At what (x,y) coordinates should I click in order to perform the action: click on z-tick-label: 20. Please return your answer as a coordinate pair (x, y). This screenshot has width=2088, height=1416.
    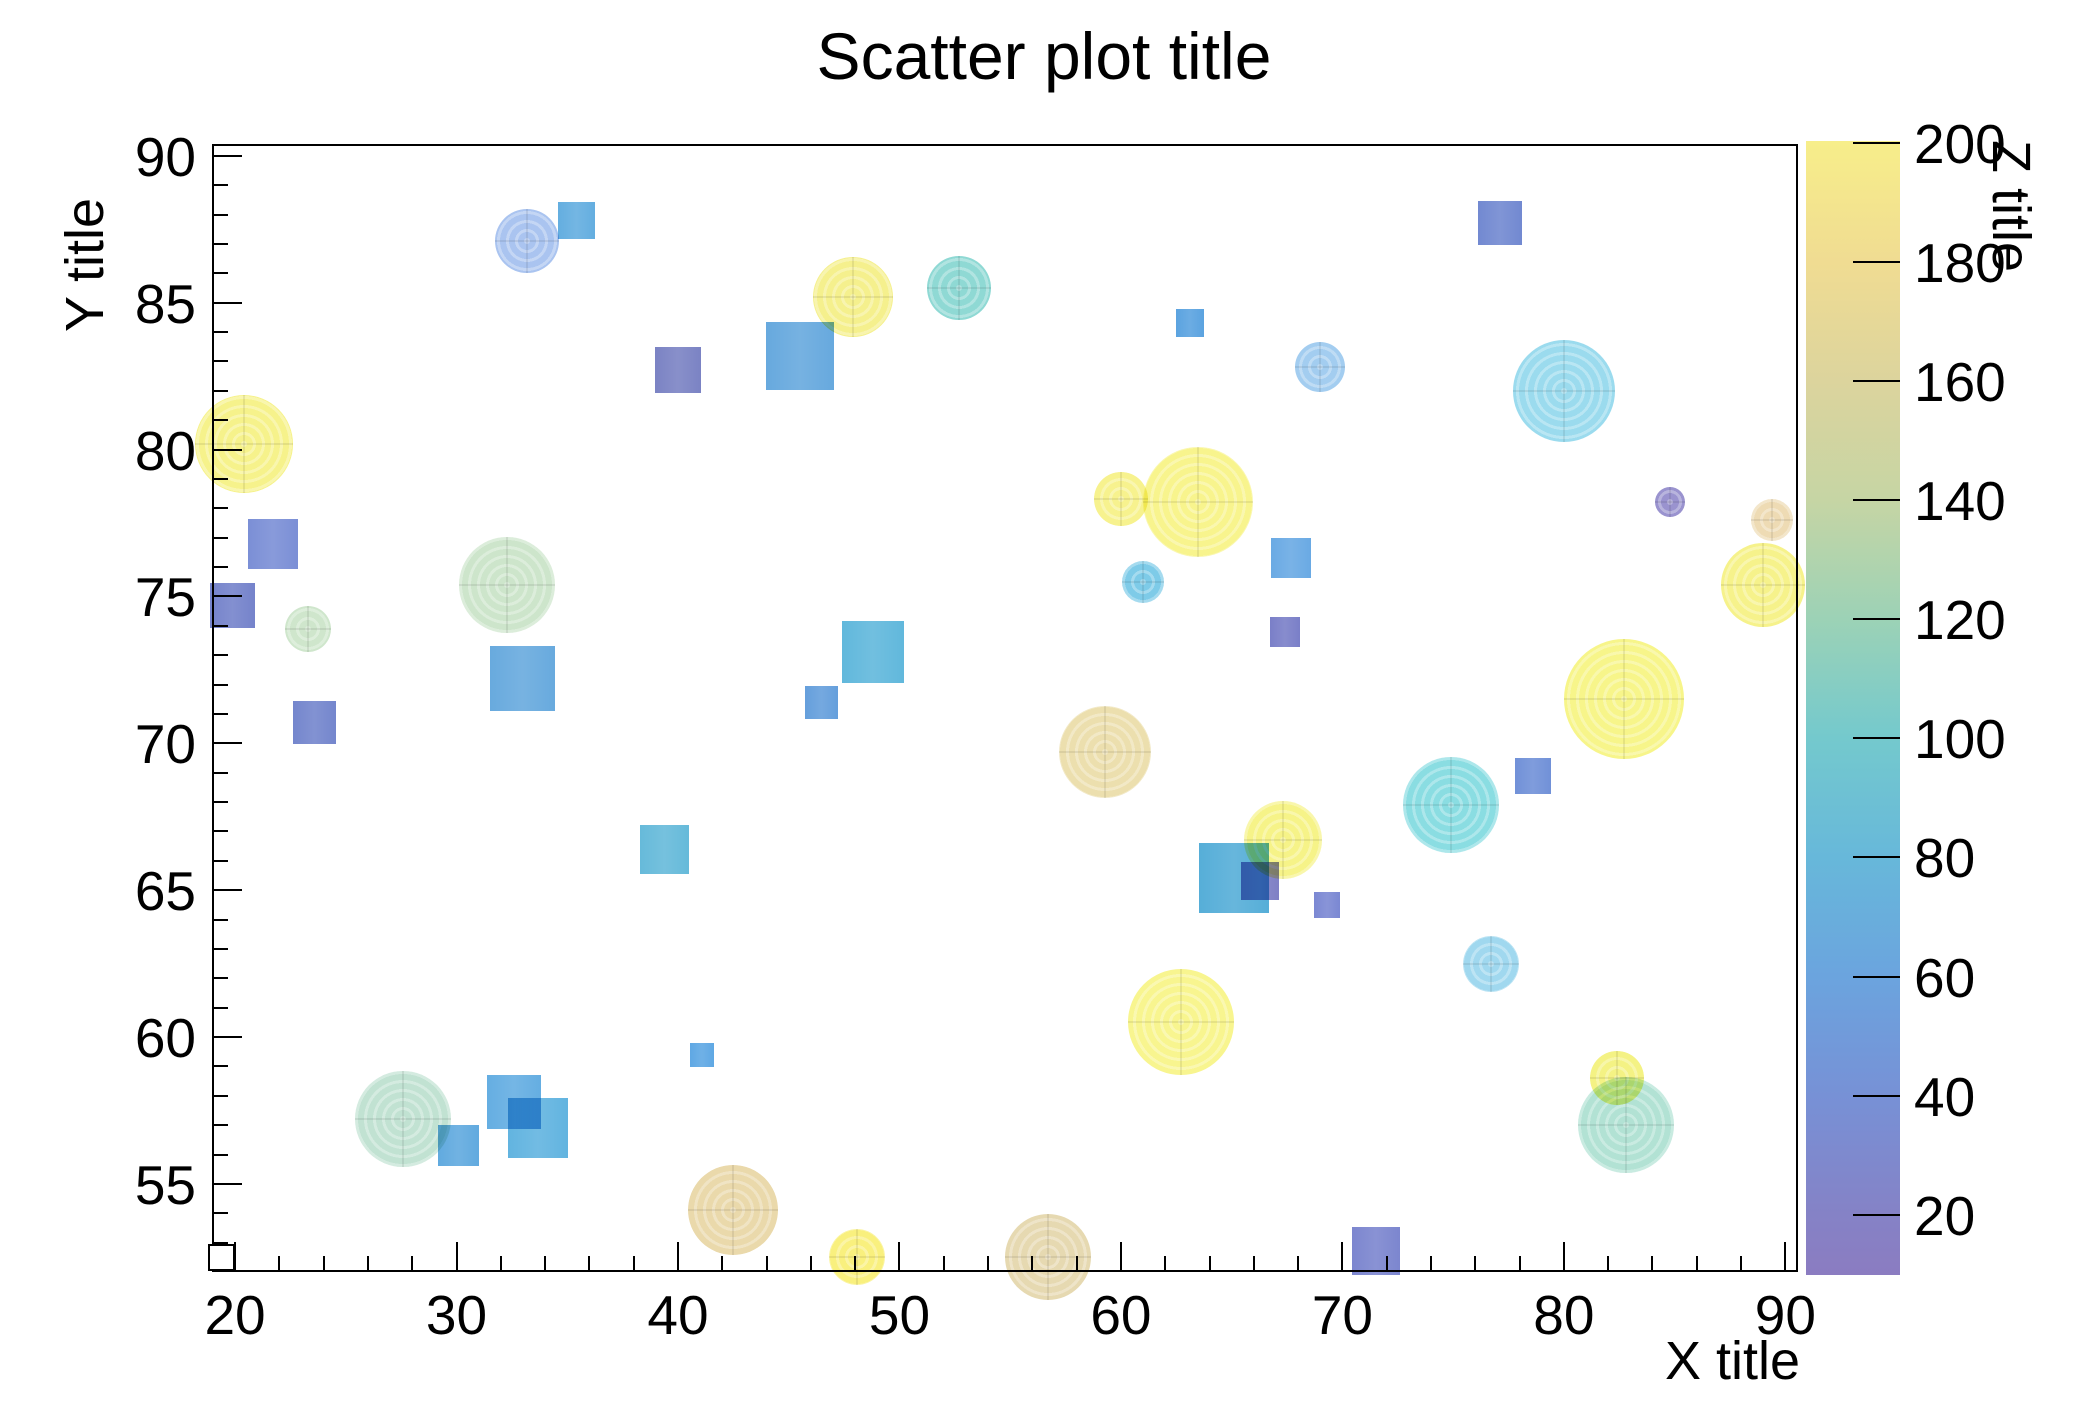
    Looking at the image, I should click on (1945, 1215).